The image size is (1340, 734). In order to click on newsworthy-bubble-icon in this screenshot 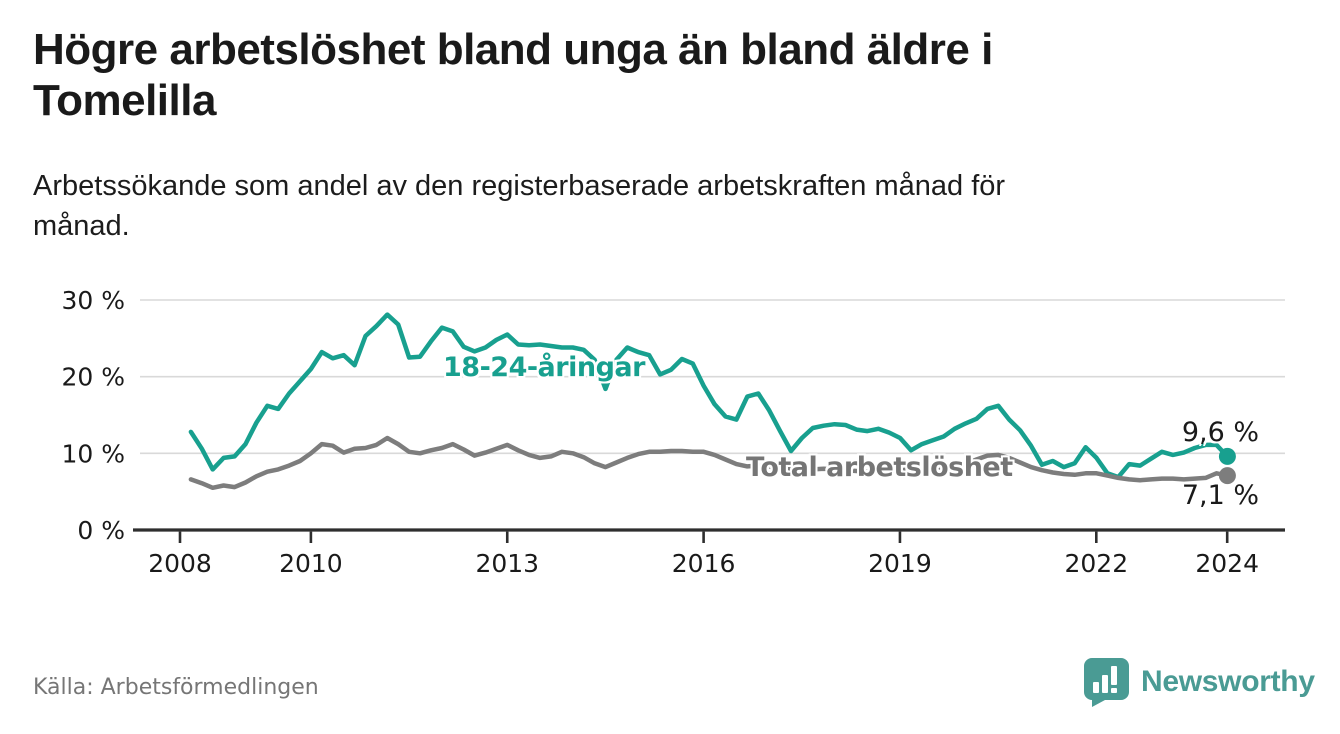, I will do `click(1106, 682)`.